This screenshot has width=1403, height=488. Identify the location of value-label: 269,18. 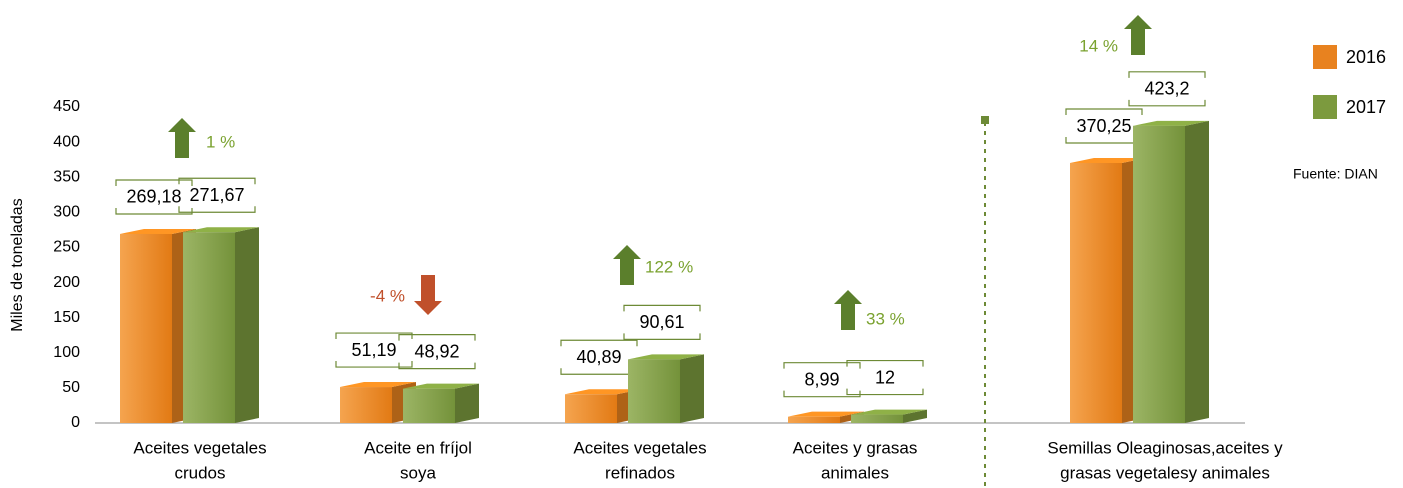
(153, 197).